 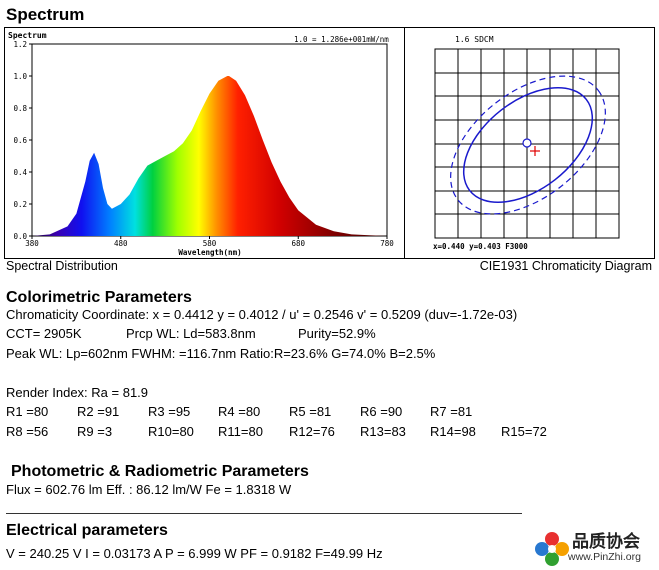 What do you see at coordinates (160, 471) in the screenshot?
I see `photometric-title: Photometric & Radiometric Parameters` at bounding box center [160, 471].